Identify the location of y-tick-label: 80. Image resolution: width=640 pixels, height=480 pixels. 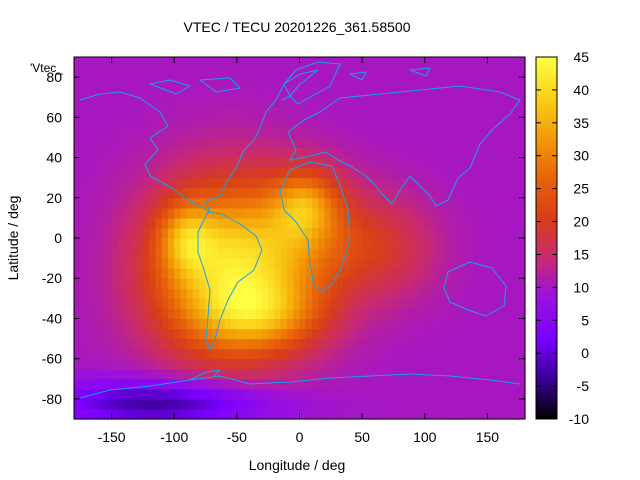
(54, 77).